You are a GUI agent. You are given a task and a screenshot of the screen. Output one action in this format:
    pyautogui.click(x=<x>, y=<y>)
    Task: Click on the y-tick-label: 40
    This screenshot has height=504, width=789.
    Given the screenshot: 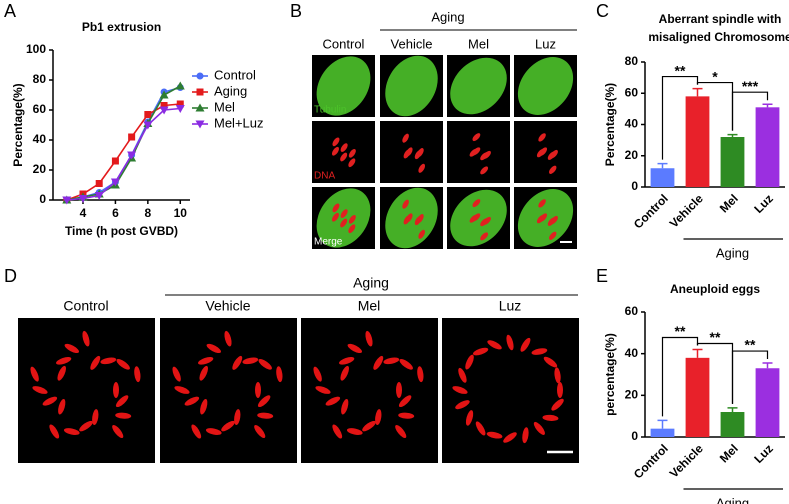 What is the action you would take?
    pyautogui.click(x=40, y=139)
    